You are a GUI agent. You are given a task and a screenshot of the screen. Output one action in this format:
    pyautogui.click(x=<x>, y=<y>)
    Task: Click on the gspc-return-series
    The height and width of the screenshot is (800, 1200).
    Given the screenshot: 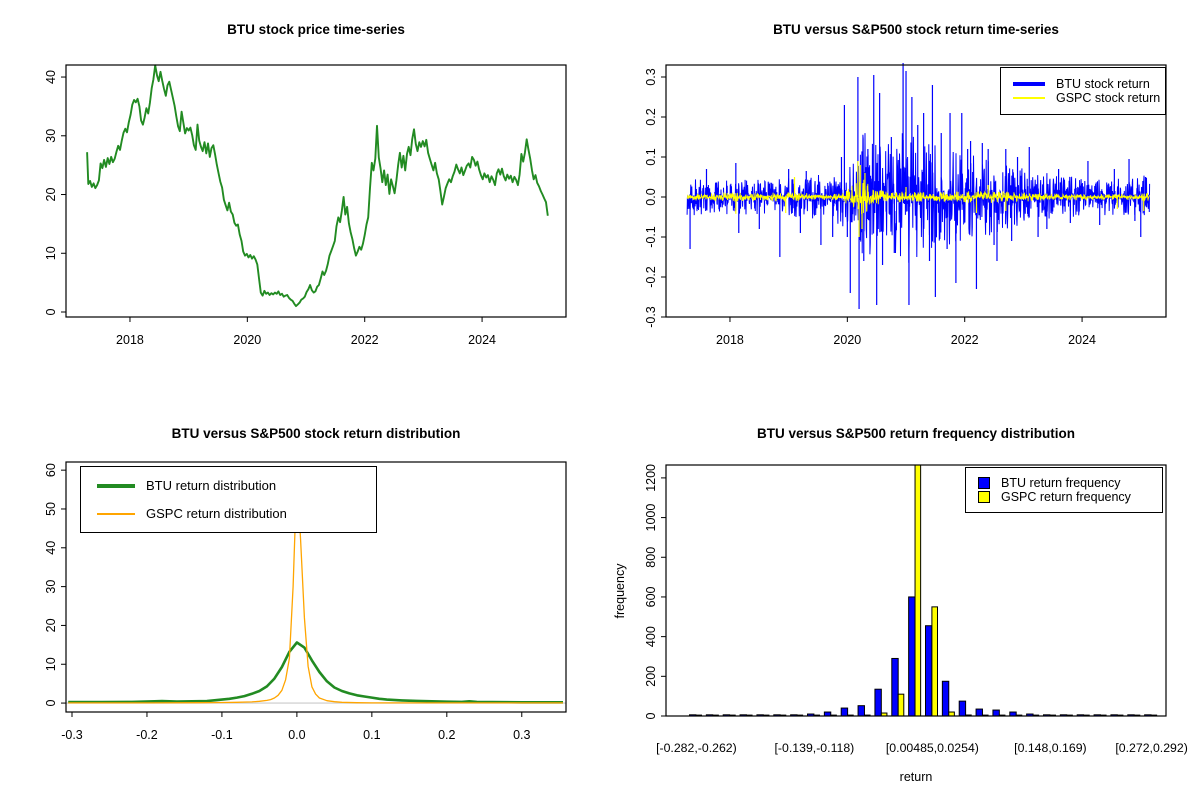 What is the action you would take?
    pyautogui.click(x=918, y=197)
    